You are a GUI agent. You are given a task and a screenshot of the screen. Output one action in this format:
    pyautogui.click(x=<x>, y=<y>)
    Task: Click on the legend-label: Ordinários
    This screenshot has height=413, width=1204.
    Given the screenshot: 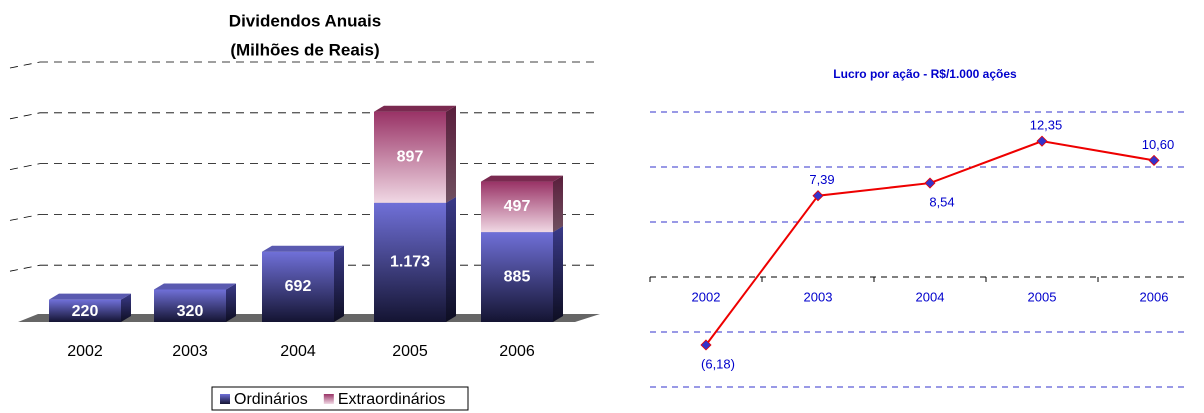 What is the action you would take?
    pyautogui.click(x=271, y=399)
    